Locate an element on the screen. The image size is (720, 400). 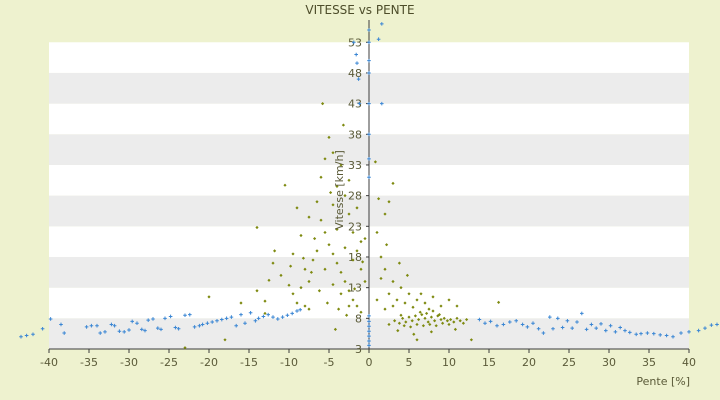
y-tick-label: 8 is located at coordinates (358, 318).